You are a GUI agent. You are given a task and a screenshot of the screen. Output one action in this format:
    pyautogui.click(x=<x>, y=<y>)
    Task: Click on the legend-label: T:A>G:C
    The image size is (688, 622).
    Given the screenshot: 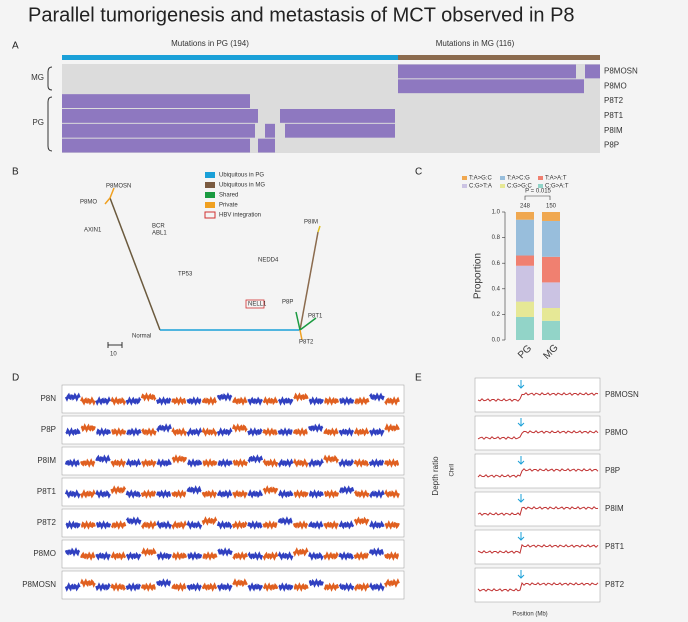 What is the action you would take?
    pyautogui.click(x=481, y=179)
    